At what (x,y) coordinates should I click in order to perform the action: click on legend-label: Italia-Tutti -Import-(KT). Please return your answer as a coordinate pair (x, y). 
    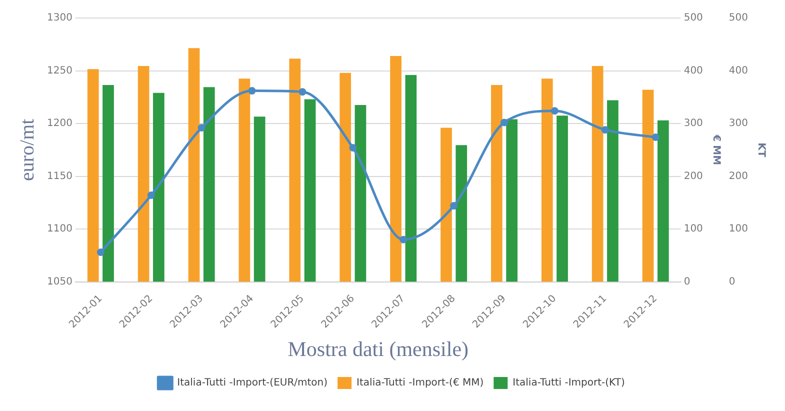
    Looking at the image, I should click on (568, 383).